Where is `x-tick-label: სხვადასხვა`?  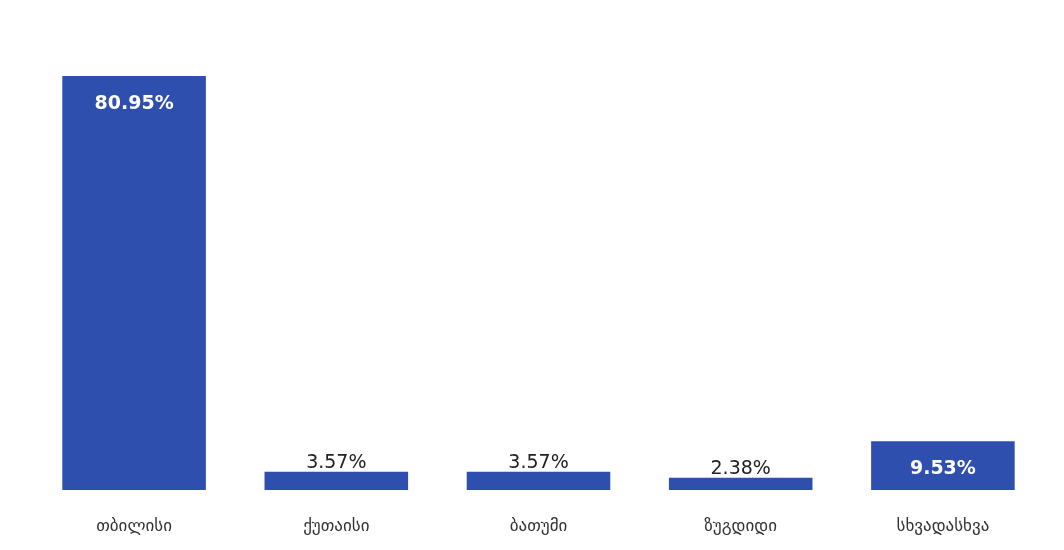 x-tick-label: სხვადასხვა is located at coordinates (943, 524).